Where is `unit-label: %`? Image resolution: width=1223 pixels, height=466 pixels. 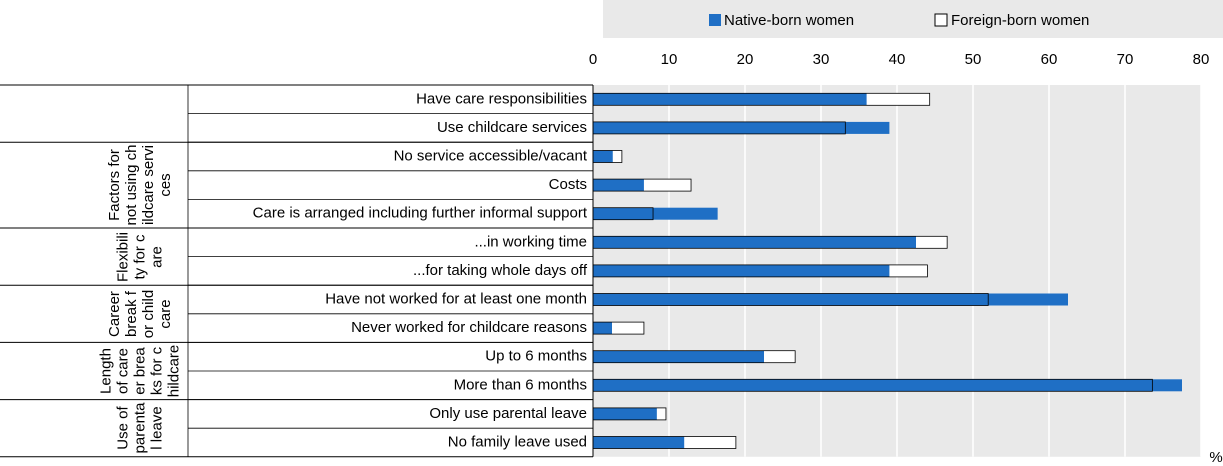 unit-label: % is located at coordinates (1215, 457).